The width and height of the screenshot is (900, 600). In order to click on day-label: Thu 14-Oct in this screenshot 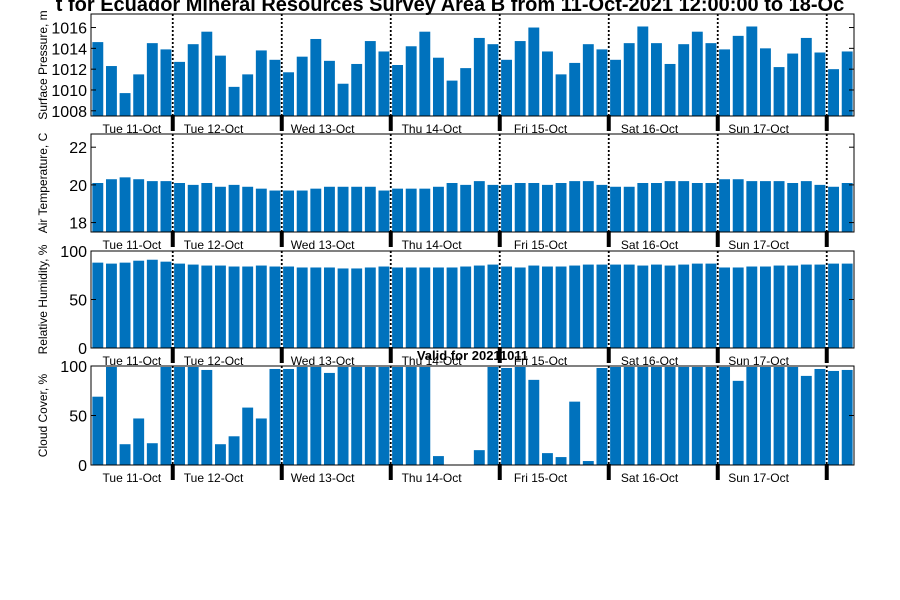, I will do `click(432, 245)`.